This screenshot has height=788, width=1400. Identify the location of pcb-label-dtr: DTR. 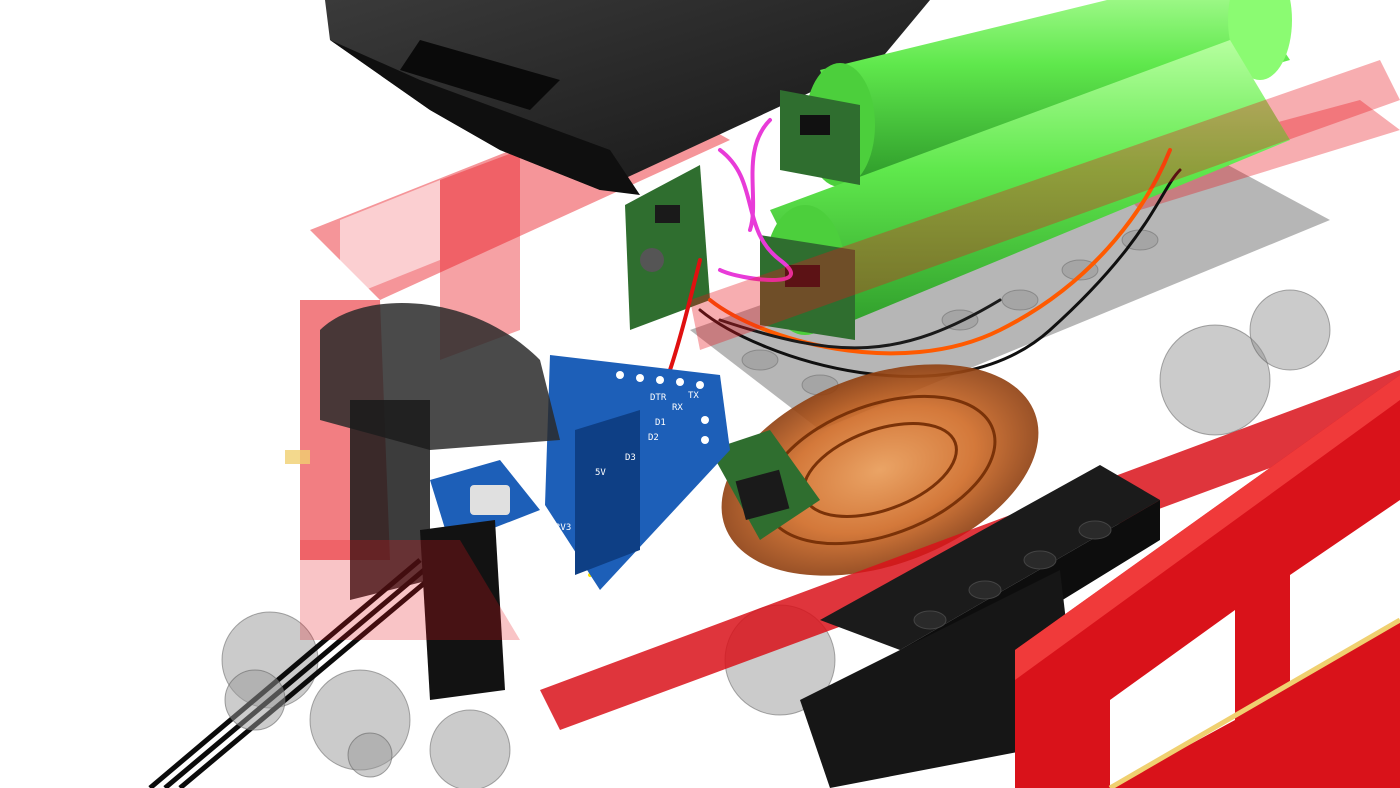
(658, 398).